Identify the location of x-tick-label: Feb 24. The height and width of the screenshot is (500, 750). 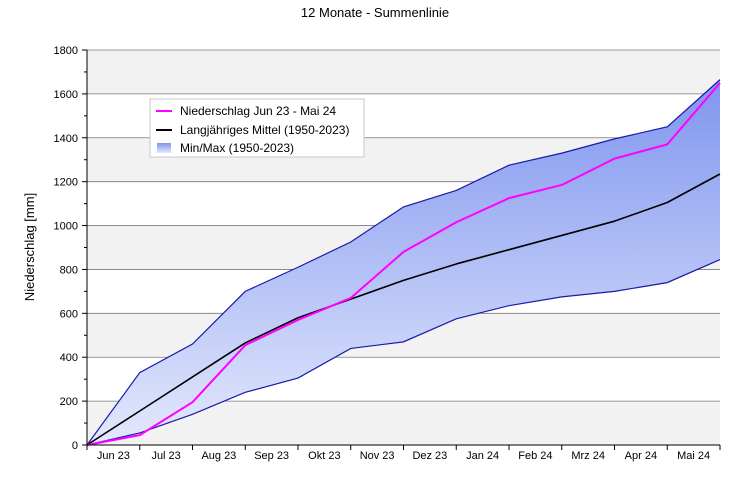
(535, 456).